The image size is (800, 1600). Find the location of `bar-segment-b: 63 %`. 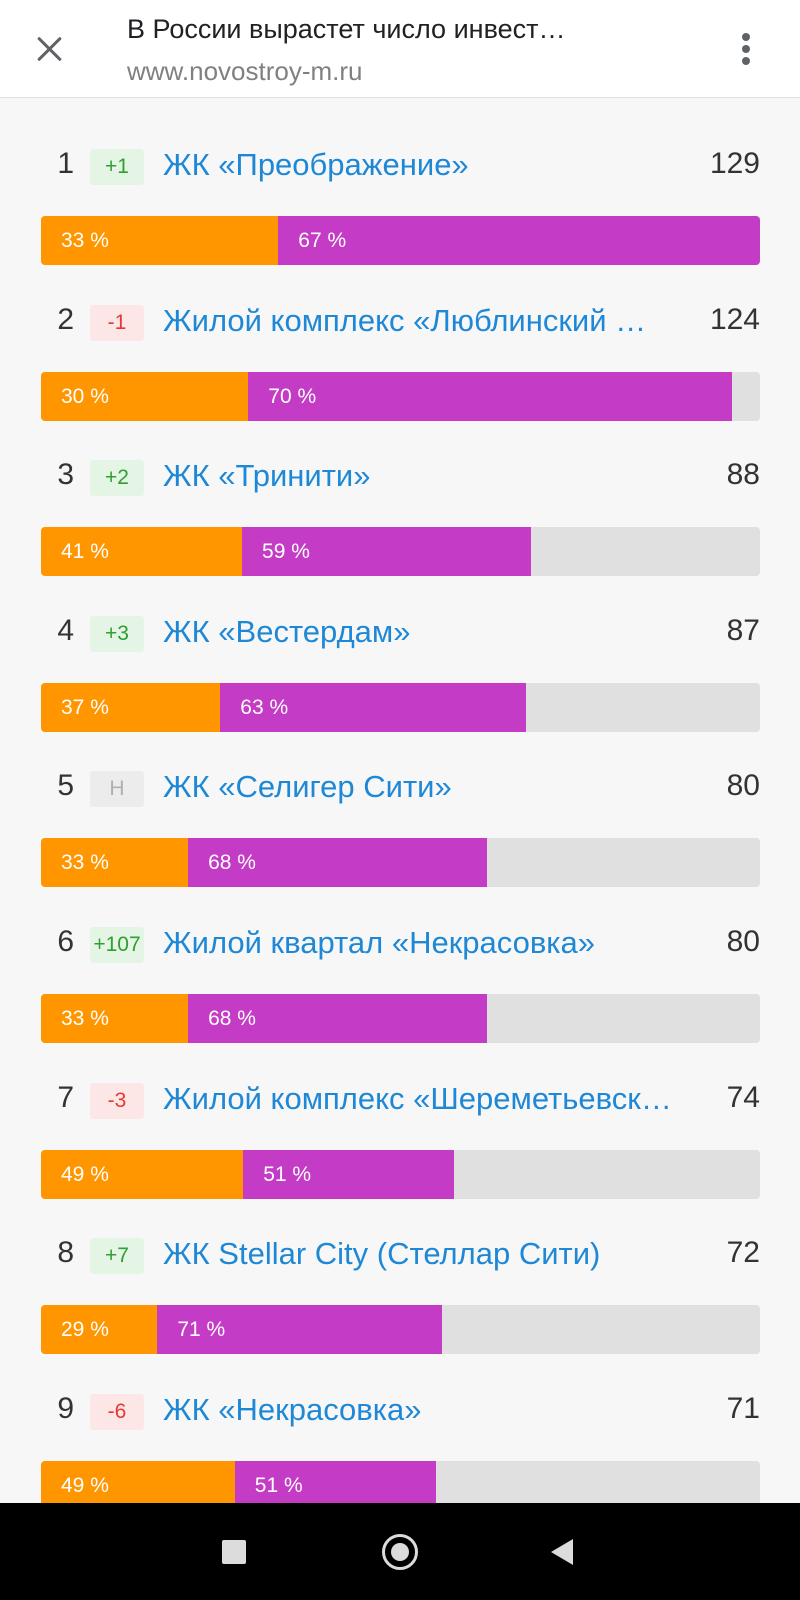

bar-segment-b: 63 % is located at coordinates (373, 707).